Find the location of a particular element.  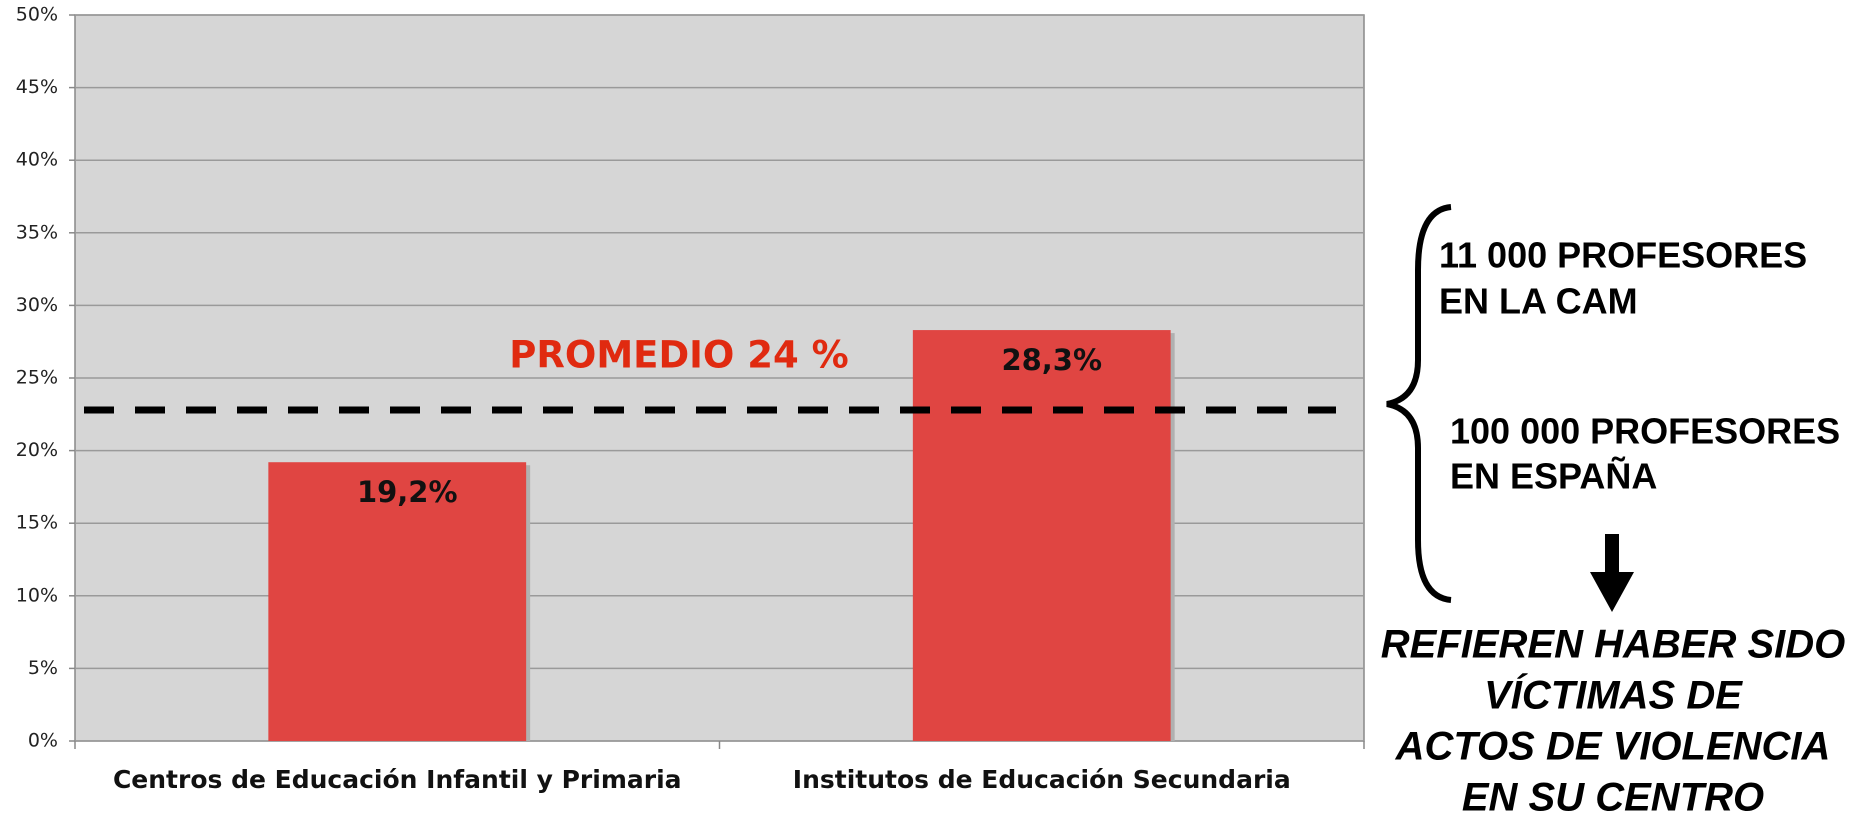

conclusion: EN SU CENTRO is located at coordinates (1613, 797).